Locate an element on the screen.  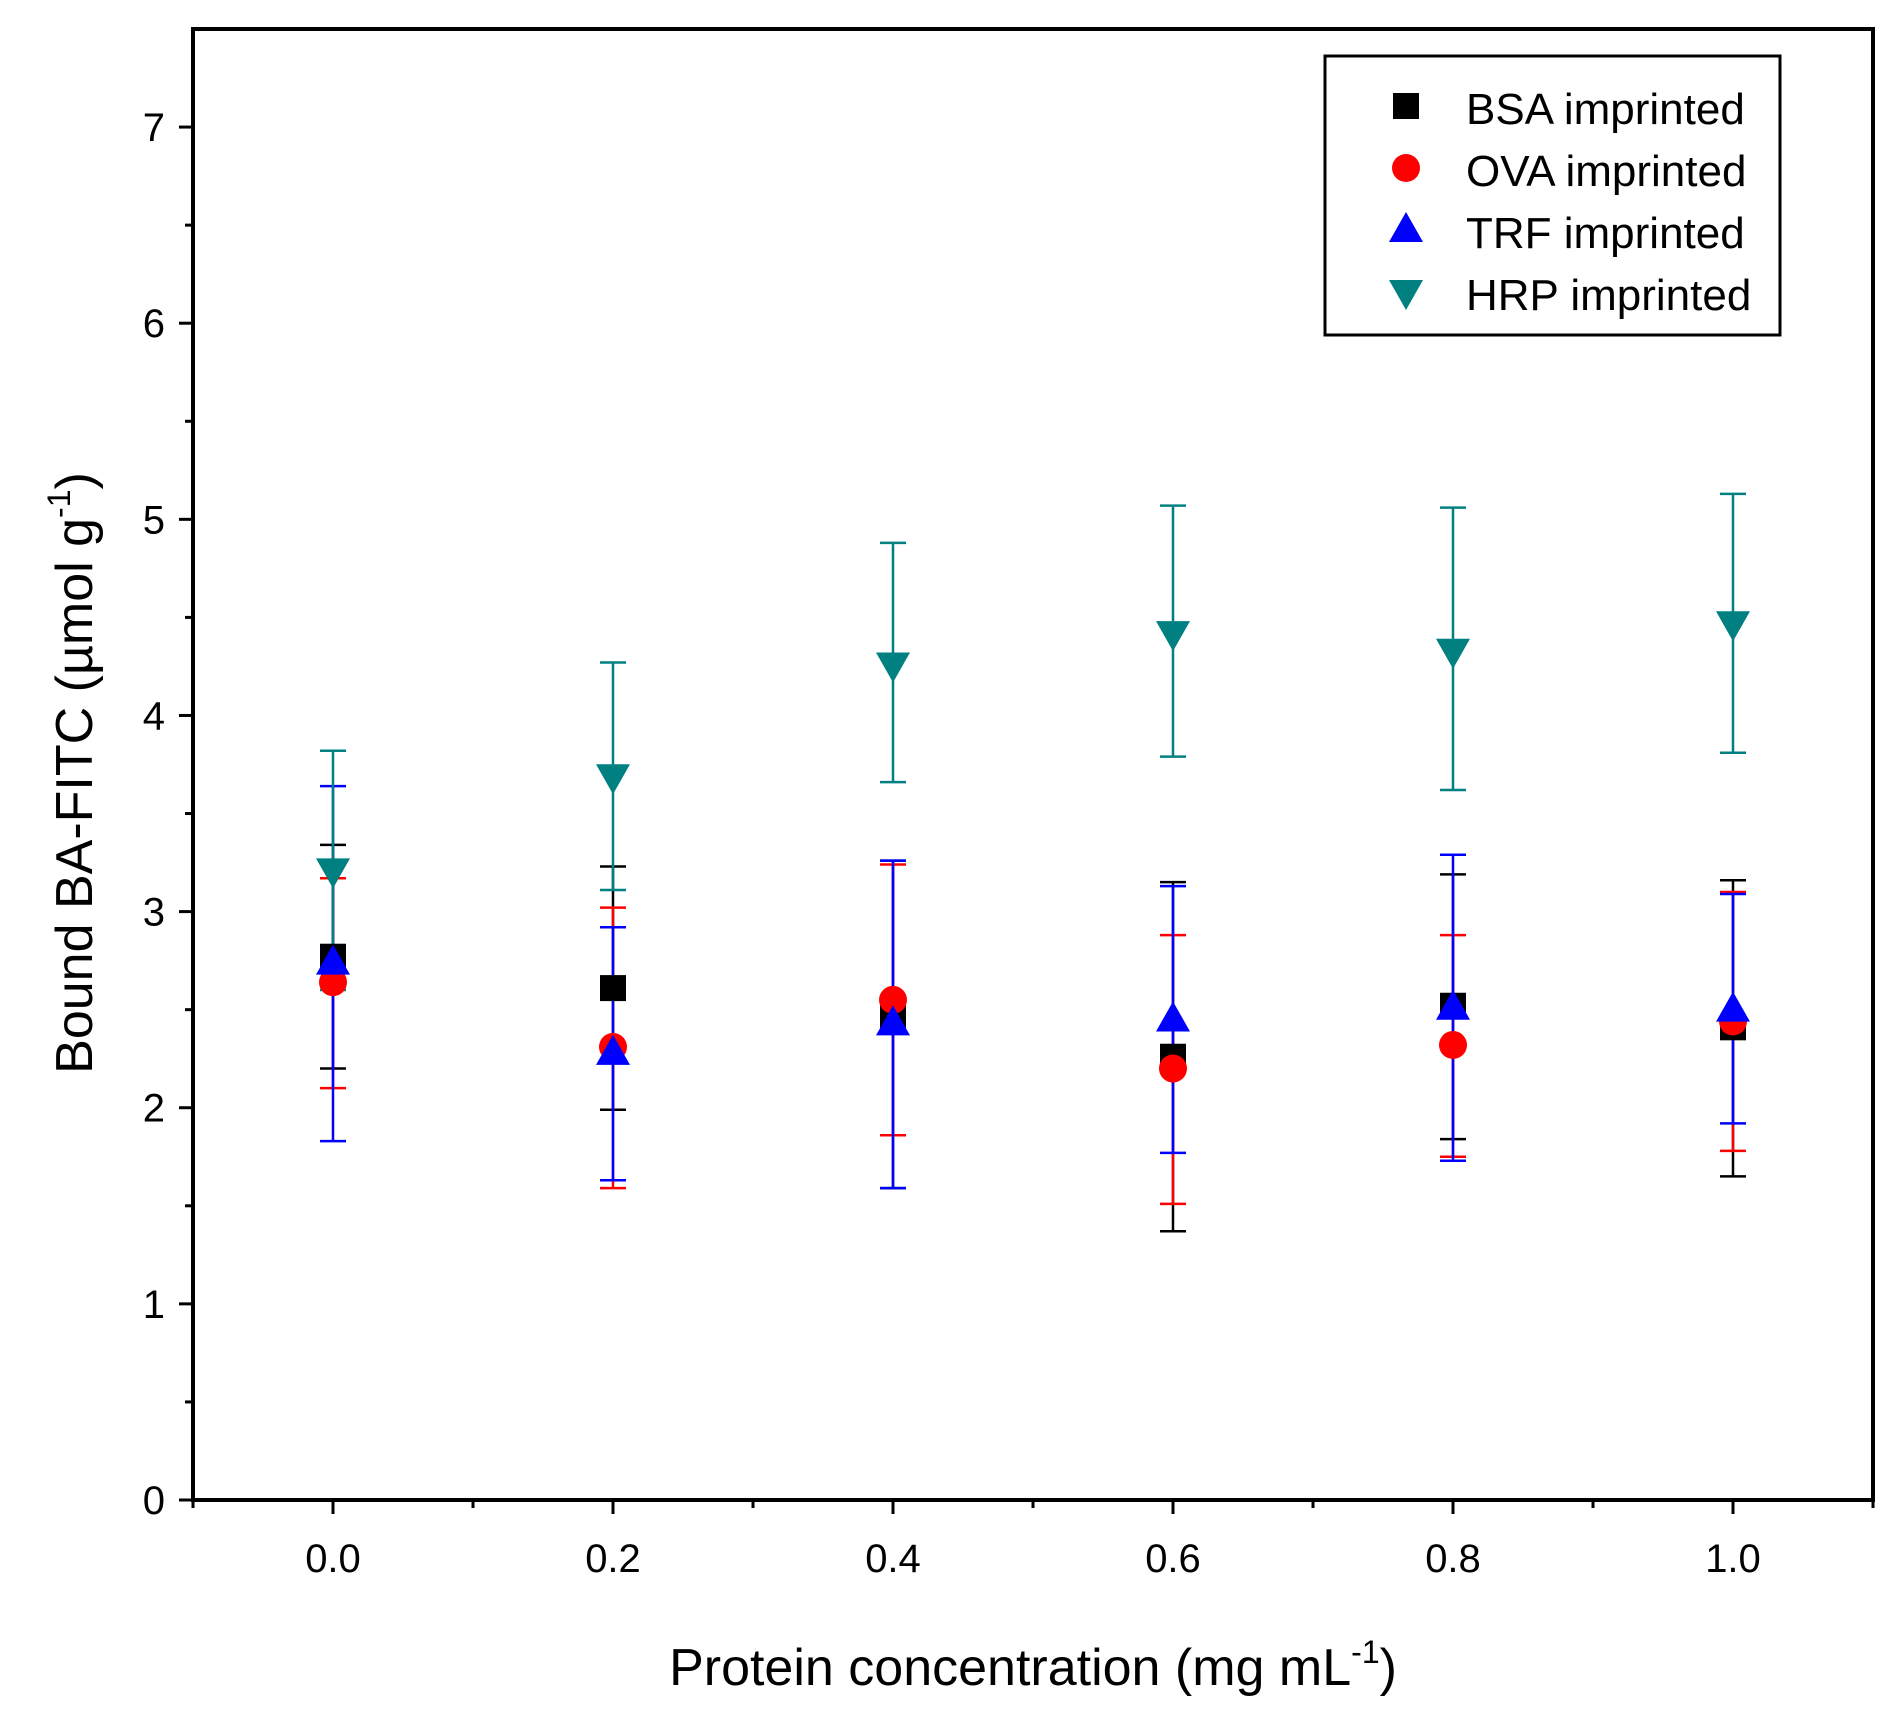
legend-label-ova: OVA imprinted is located at coordinates (1606, 171).